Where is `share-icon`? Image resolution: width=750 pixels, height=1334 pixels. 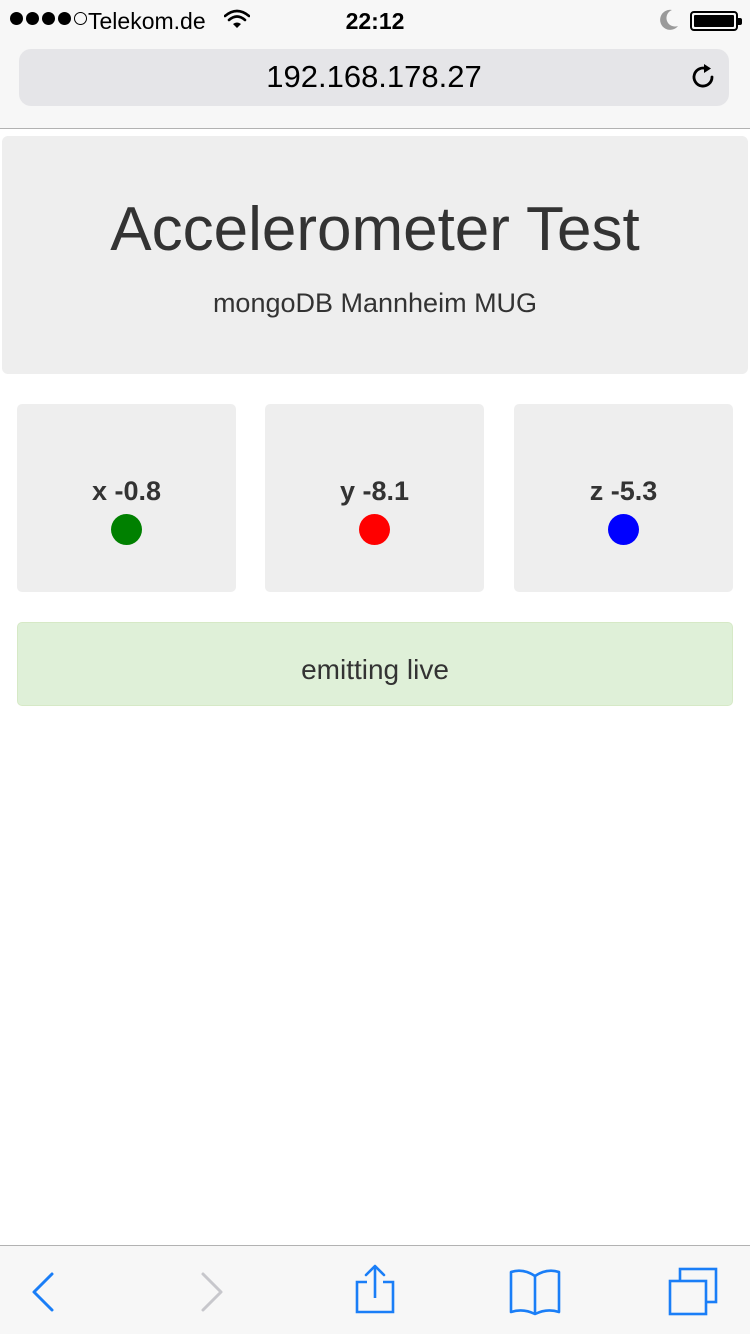
share-icon is located at coordinates (375, 1292).